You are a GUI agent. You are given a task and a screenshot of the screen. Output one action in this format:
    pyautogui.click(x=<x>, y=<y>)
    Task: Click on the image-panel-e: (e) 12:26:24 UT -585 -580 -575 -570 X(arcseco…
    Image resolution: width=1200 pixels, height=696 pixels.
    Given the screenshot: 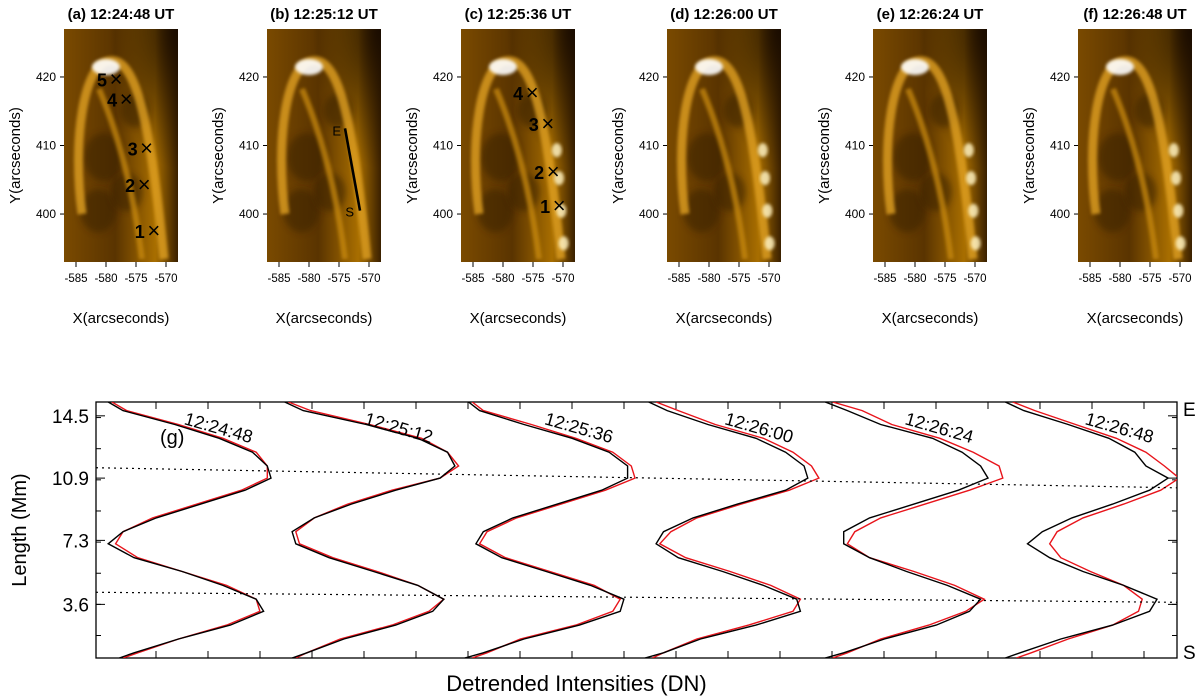 What is the action you would take?
    pyautogui.click(x=901, y=166)
    